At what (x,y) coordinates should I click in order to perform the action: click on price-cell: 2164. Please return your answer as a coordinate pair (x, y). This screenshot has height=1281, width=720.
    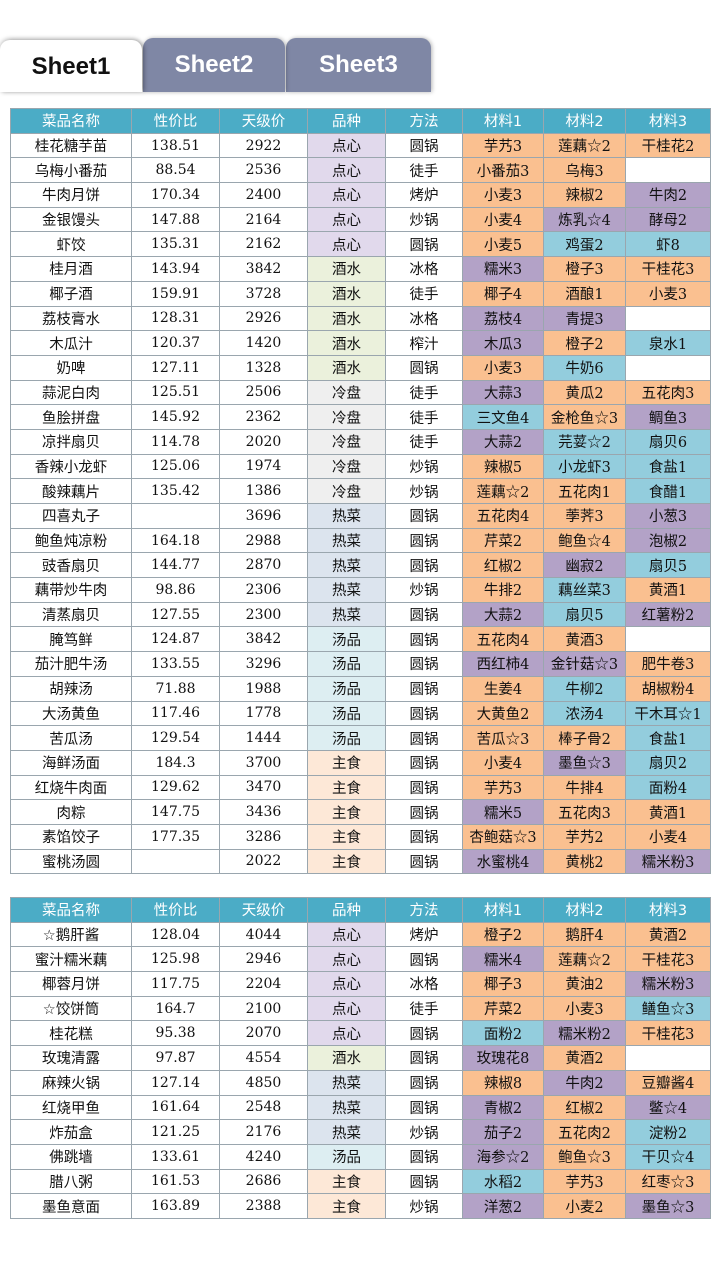
    Looking at the image, I should click on (263, 219).